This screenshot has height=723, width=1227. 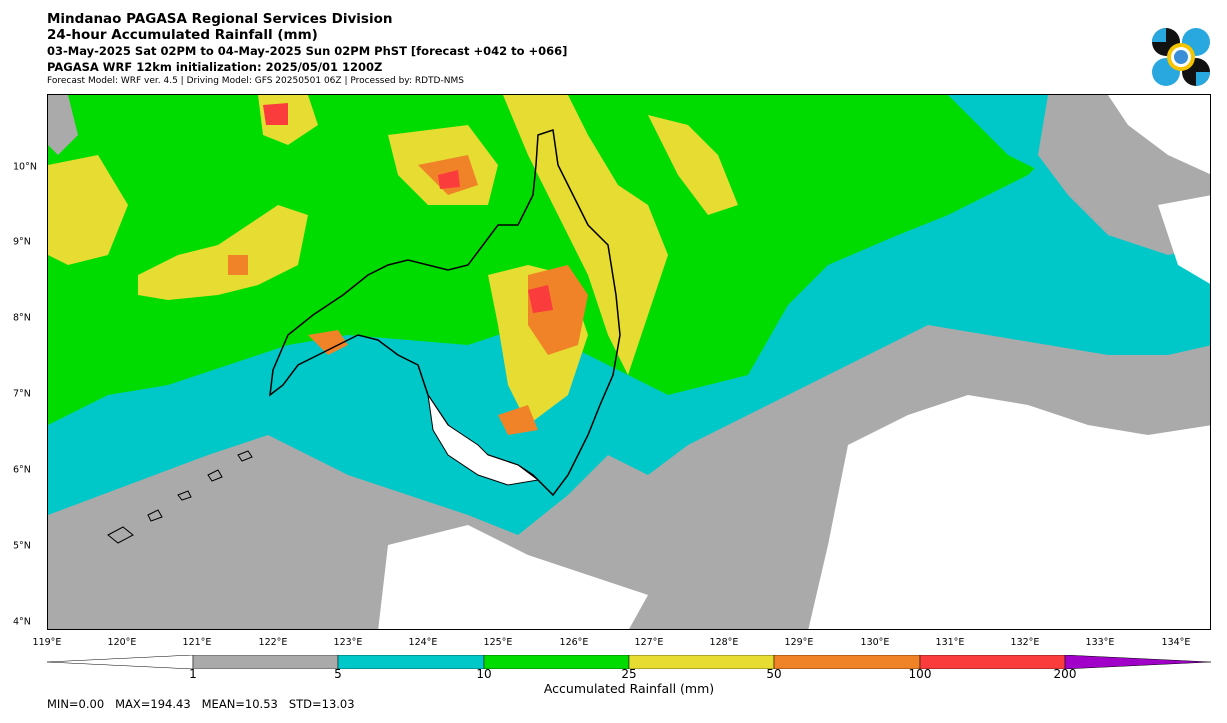 What do you see at coordinates (1176, 642) in the screenshot?
I see `lon-label: 134°E` at bounding box center [1176, 642].